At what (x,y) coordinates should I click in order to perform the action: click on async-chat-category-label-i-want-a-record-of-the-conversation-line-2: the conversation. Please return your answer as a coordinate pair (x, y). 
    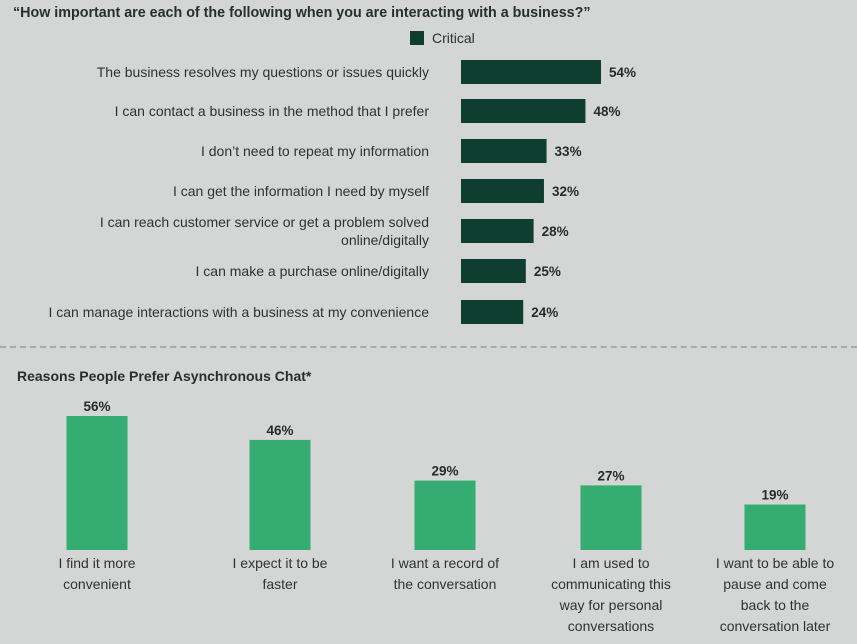
    Looking at the image, I should click on (445, 584).